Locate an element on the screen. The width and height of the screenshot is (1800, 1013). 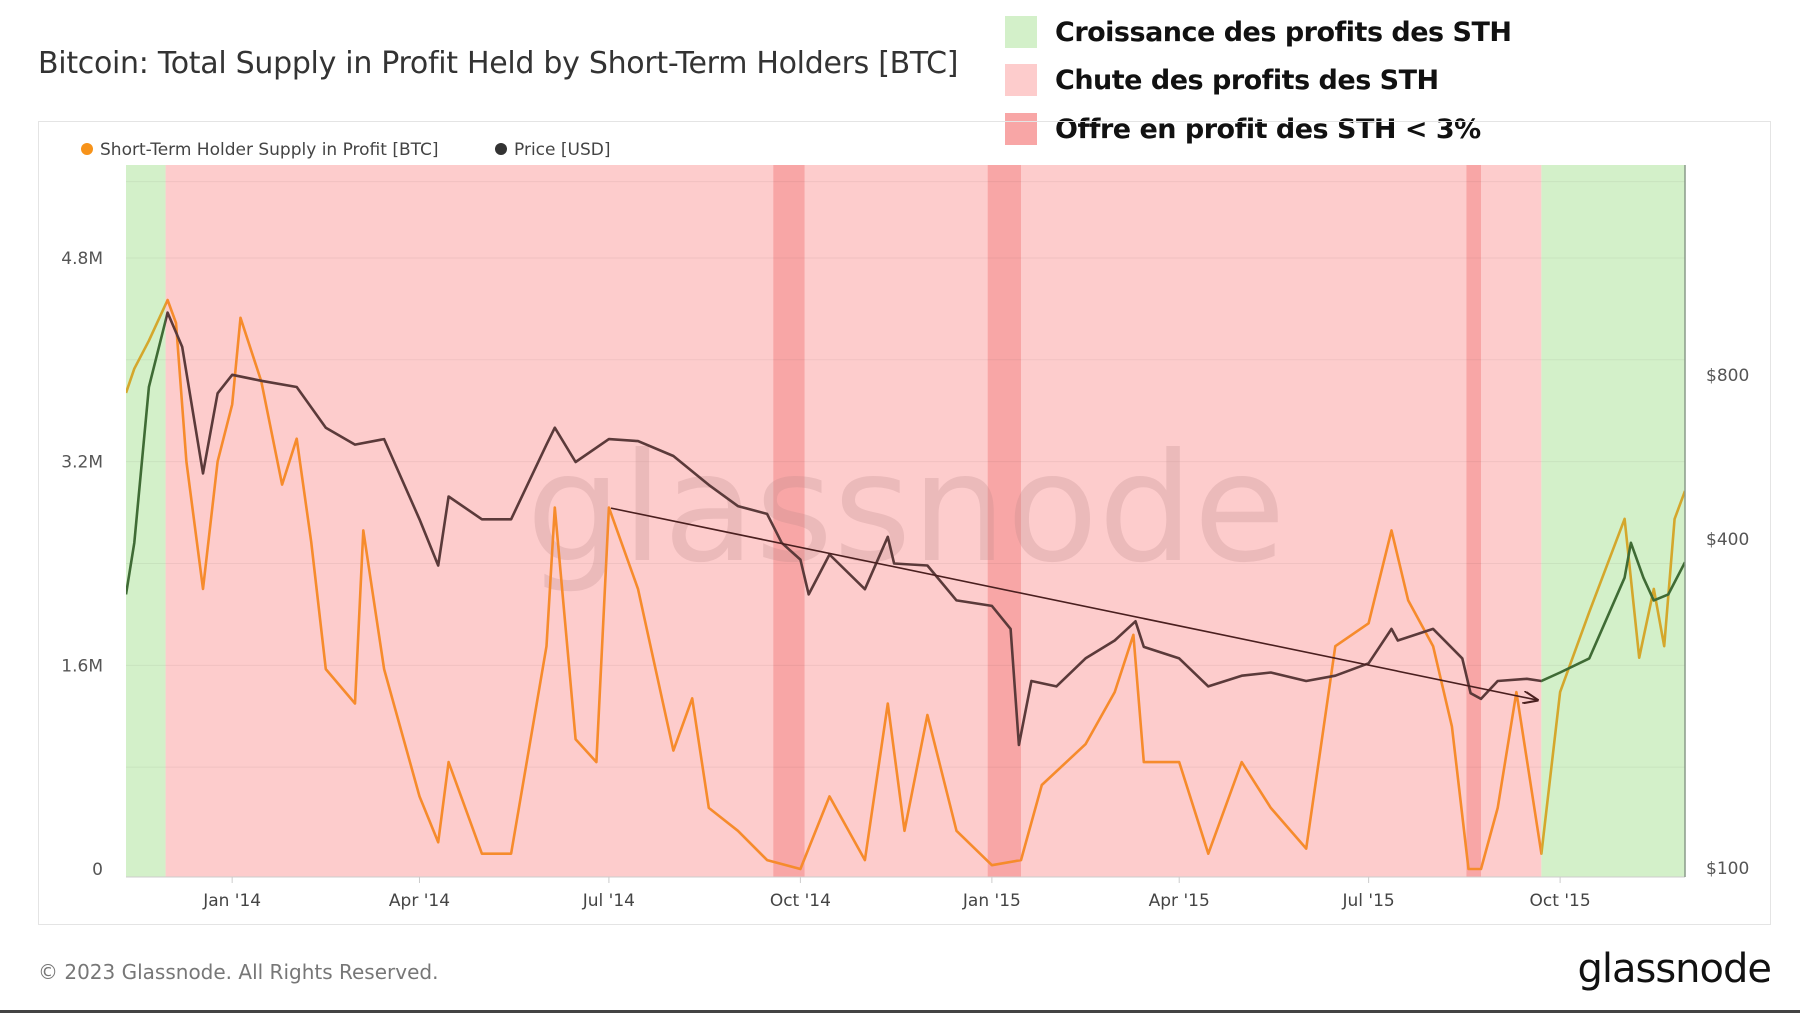
y-left-tick-label: 0 is located at coordinates (97, 870).